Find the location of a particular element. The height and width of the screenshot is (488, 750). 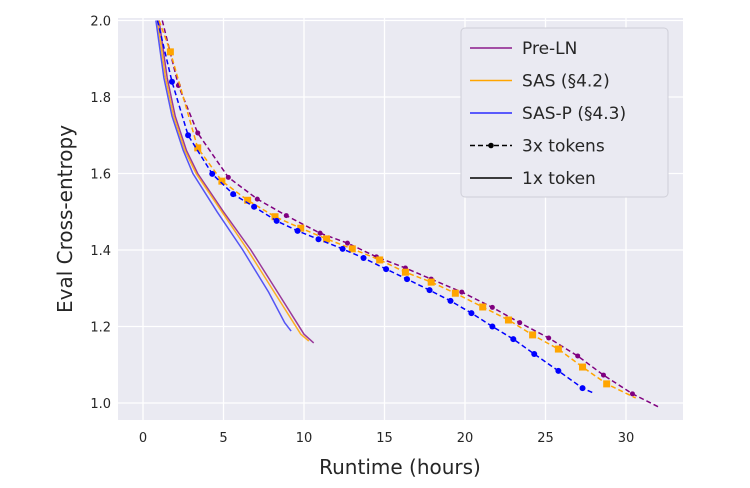

legend-item: 3x tokens is located at coordinates (537, 147).